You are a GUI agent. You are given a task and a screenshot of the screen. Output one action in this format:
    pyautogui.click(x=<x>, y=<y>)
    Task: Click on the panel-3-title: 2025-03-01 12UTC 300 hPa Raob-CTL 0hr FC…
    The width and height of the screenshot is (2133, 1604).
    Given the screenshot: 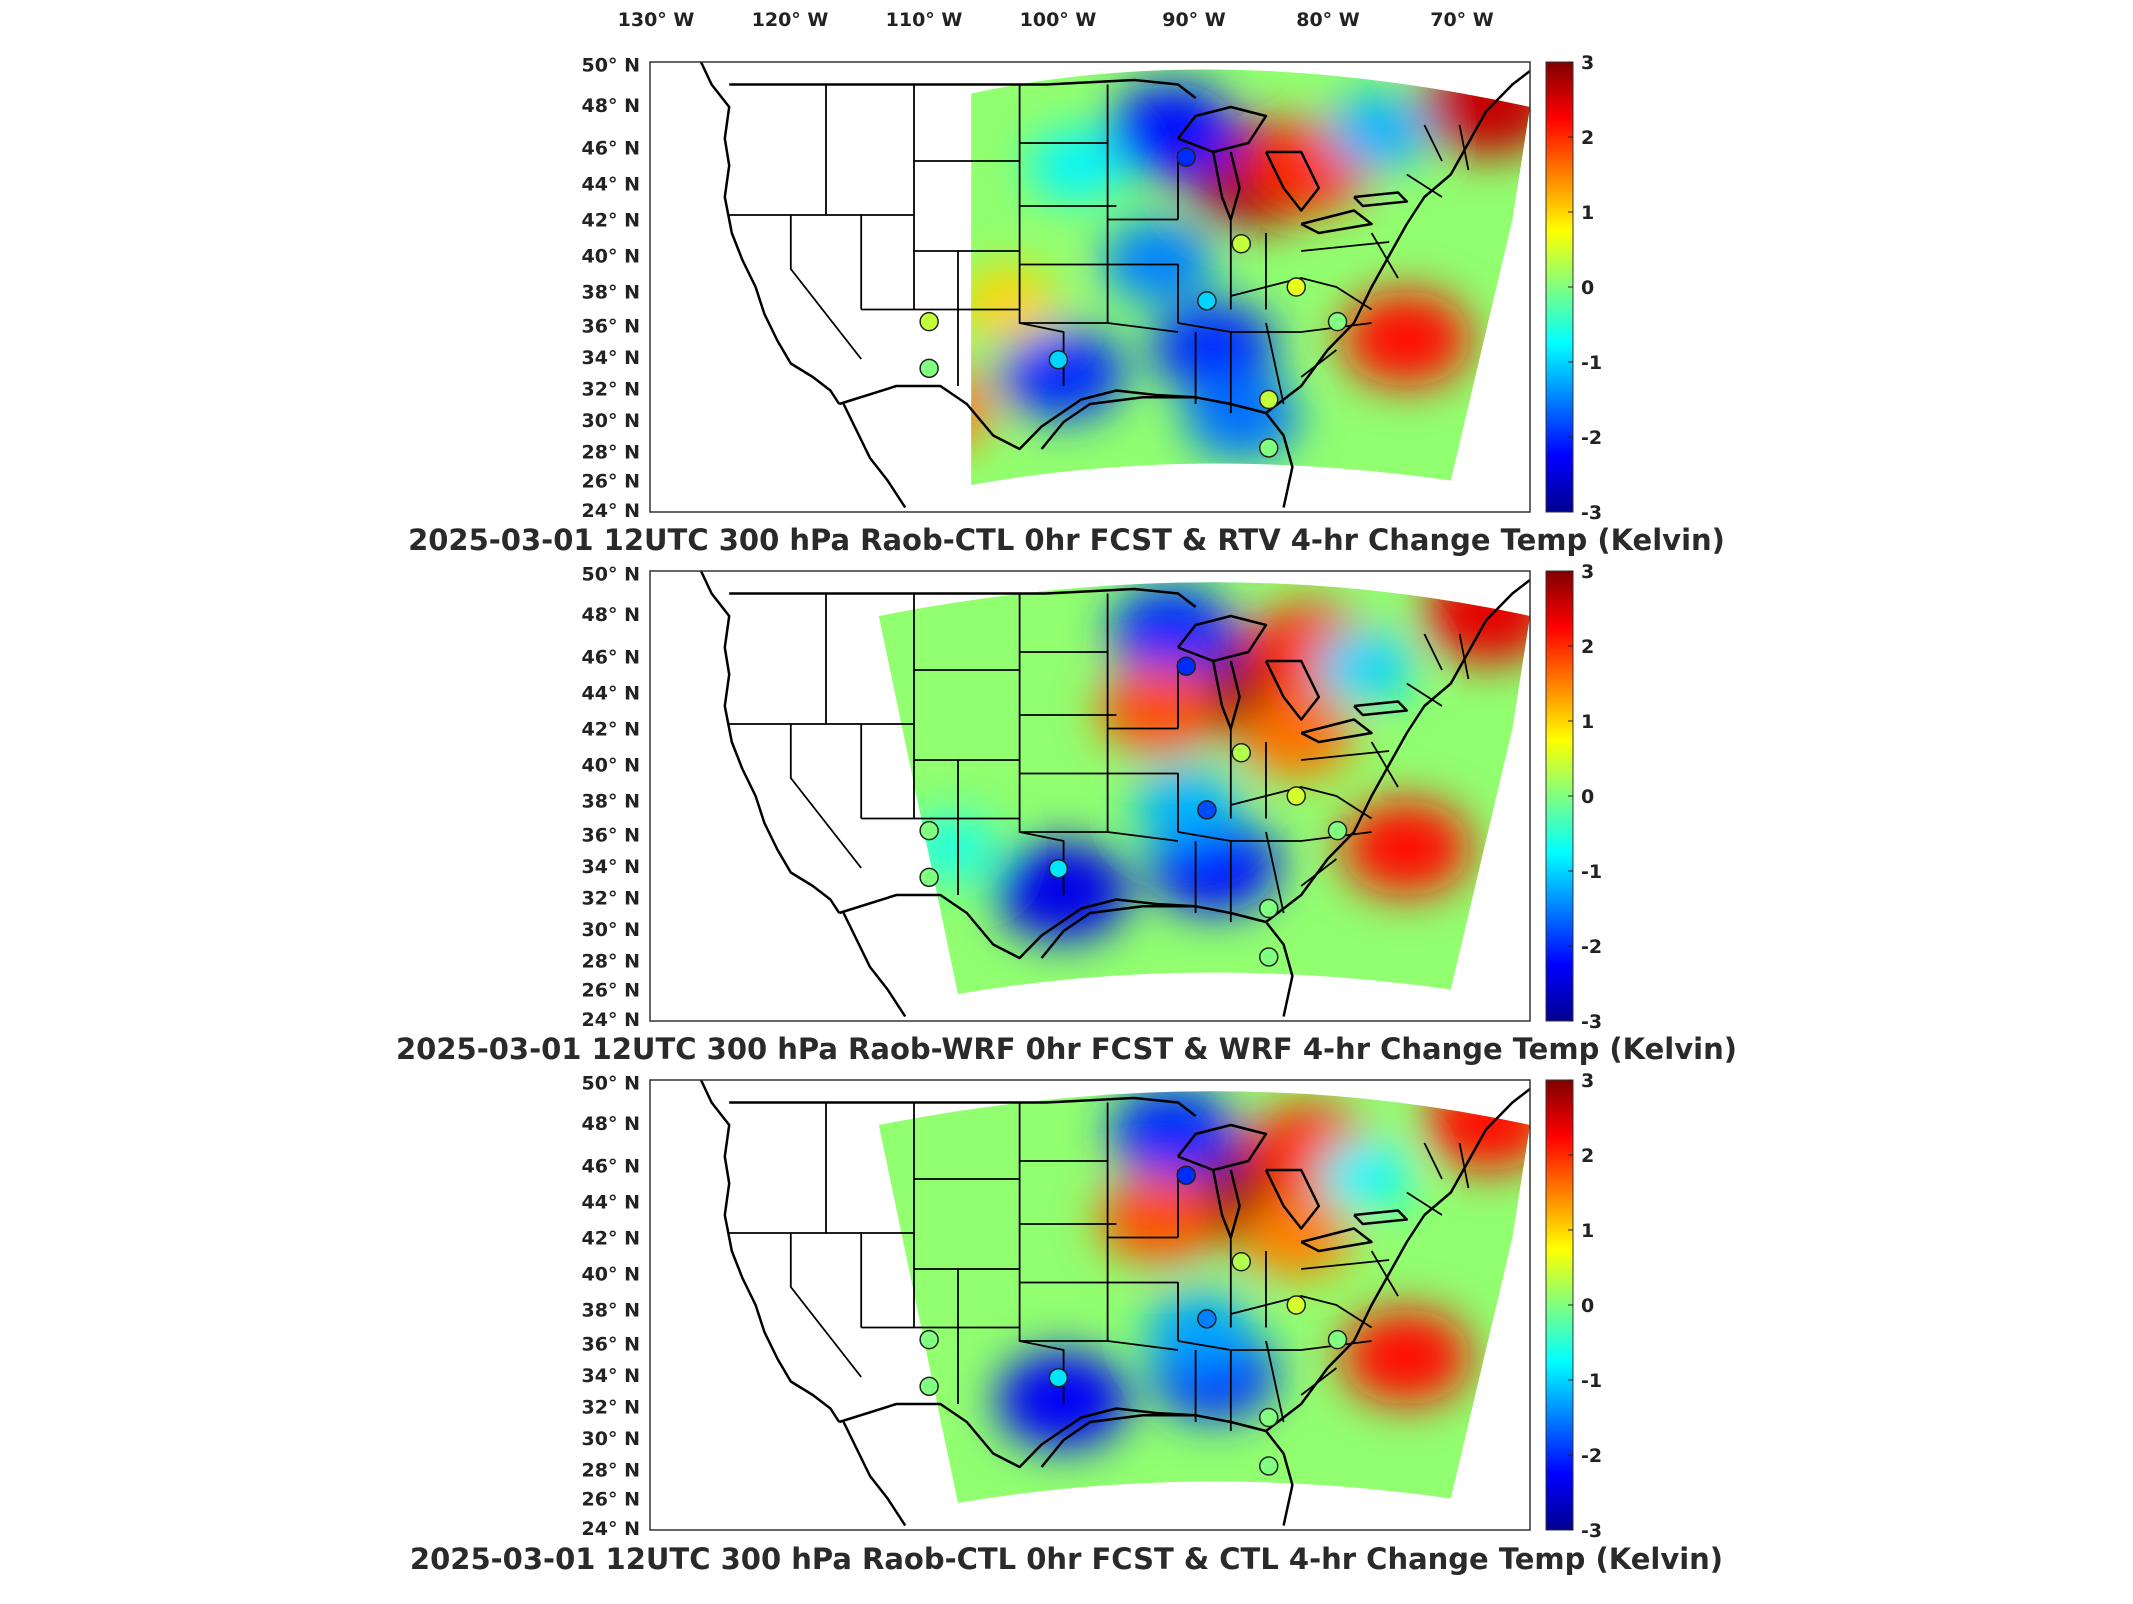 What is the action you would take?
    pyautogui.click(x=1066, y=1559)
    